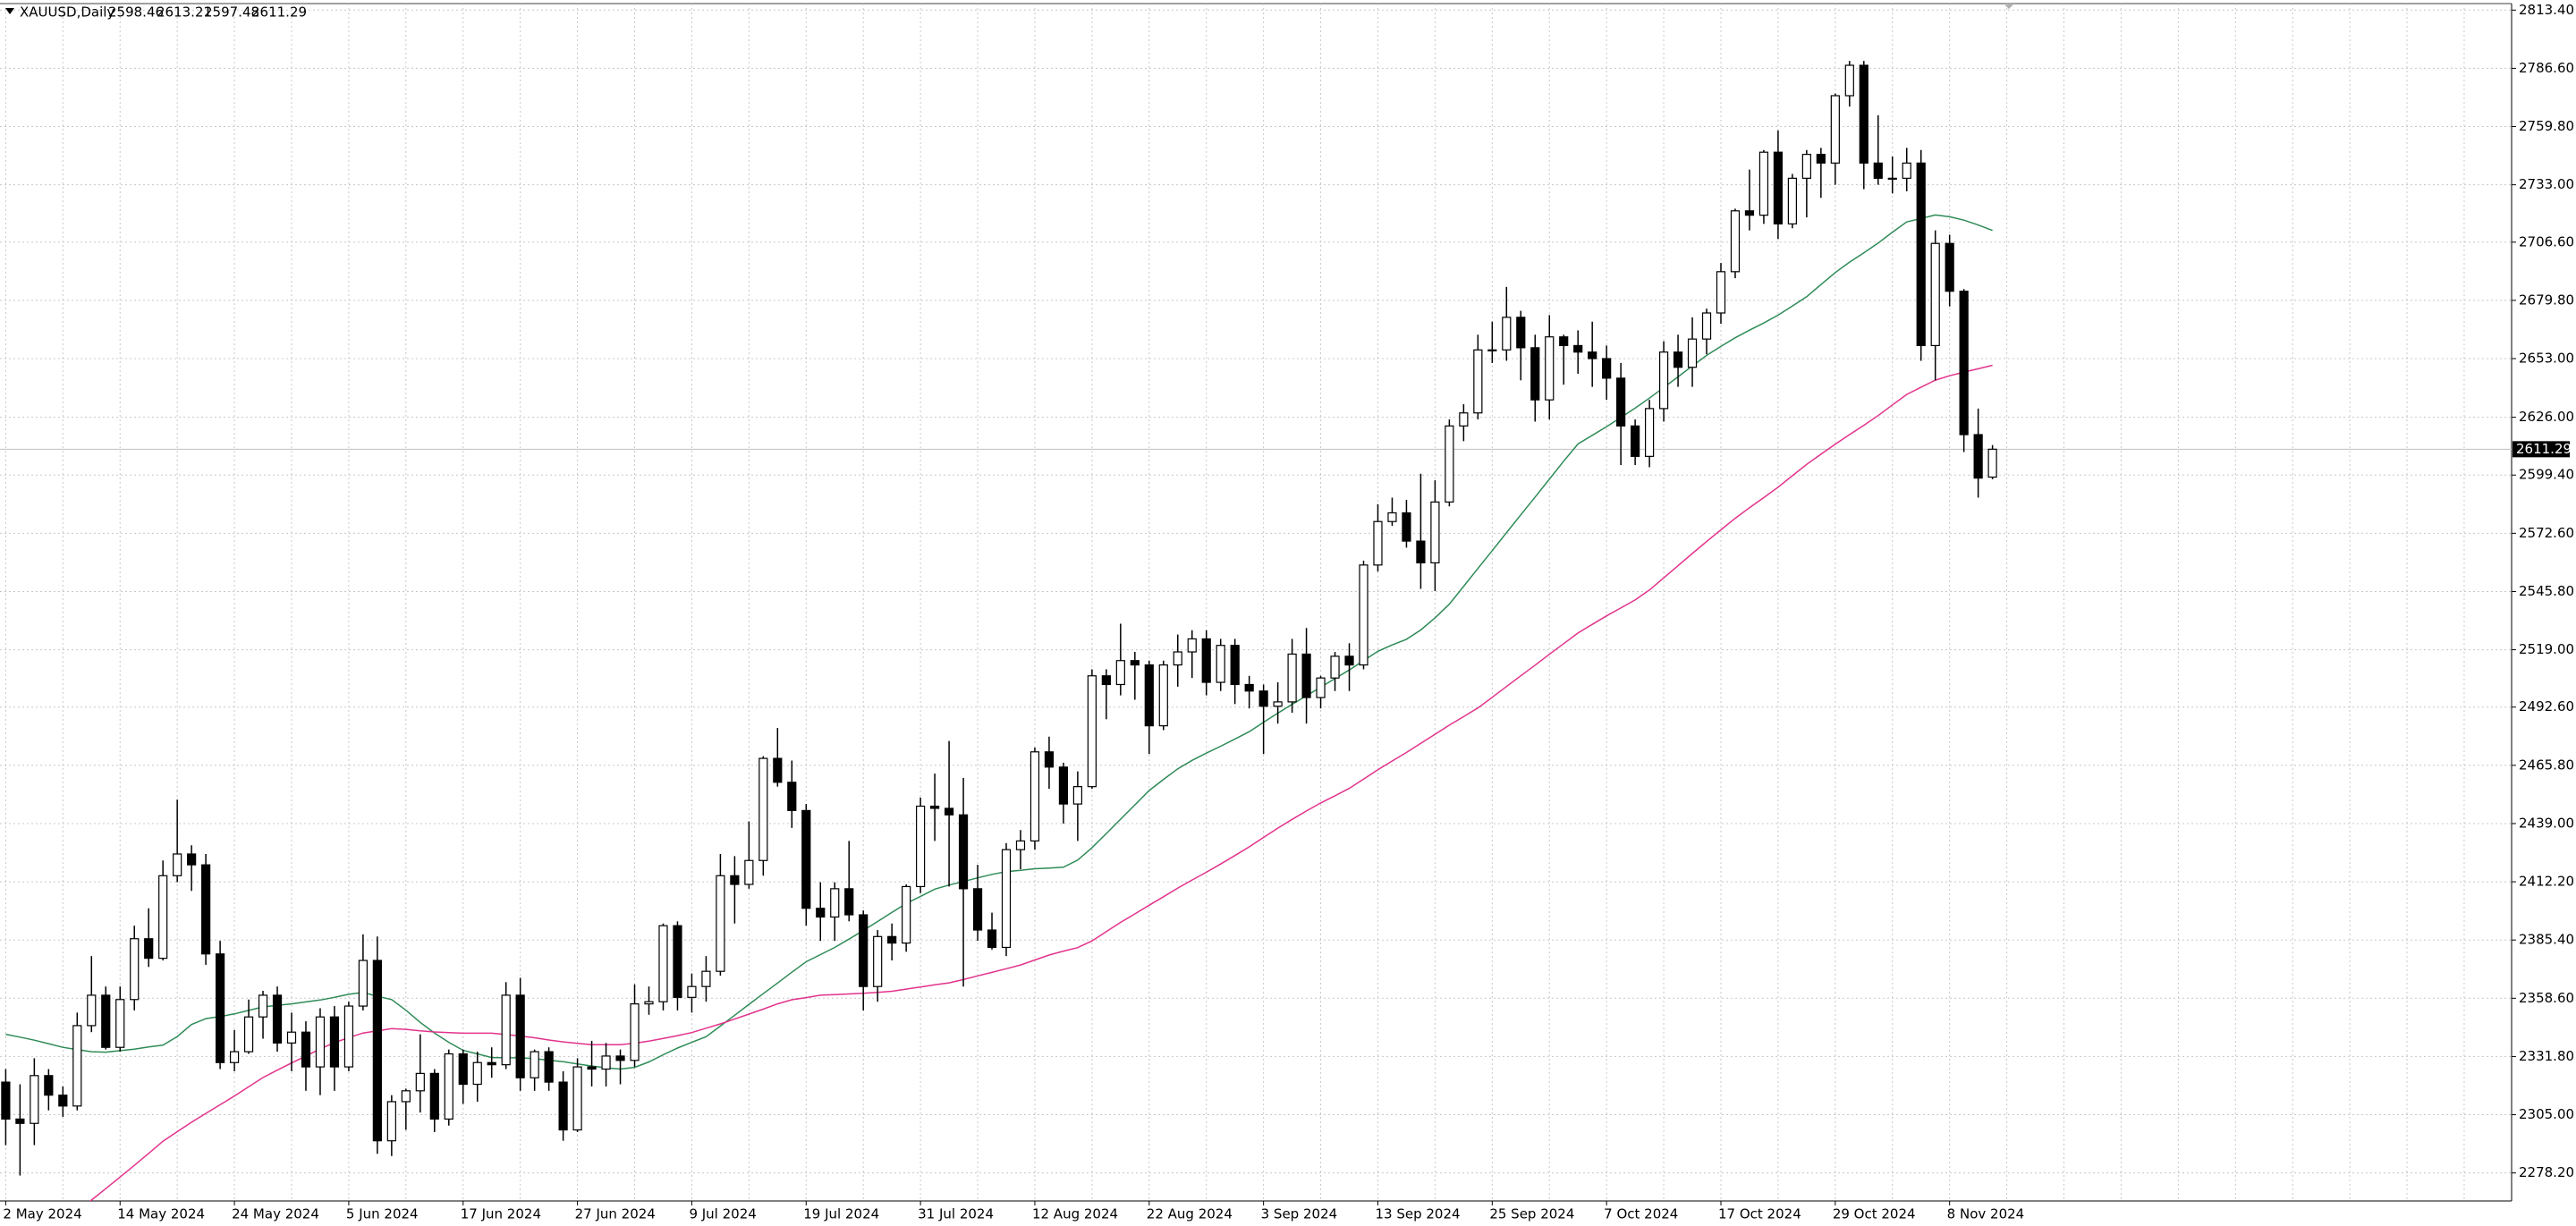 Image resolution: width=2576 pixels, height=1226 pixels. Describe the element at coordinates (2546, 1056) in the screenshot. I see `y-tick-label: 2331.80` at that location.